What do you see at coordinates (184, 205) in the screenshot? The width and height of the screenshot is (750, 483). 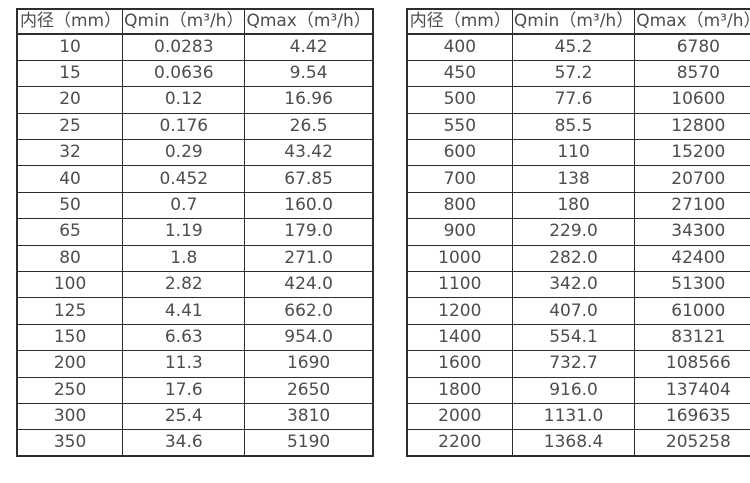 I see `table-cell: 0.7` at bounding box center [184, 205].